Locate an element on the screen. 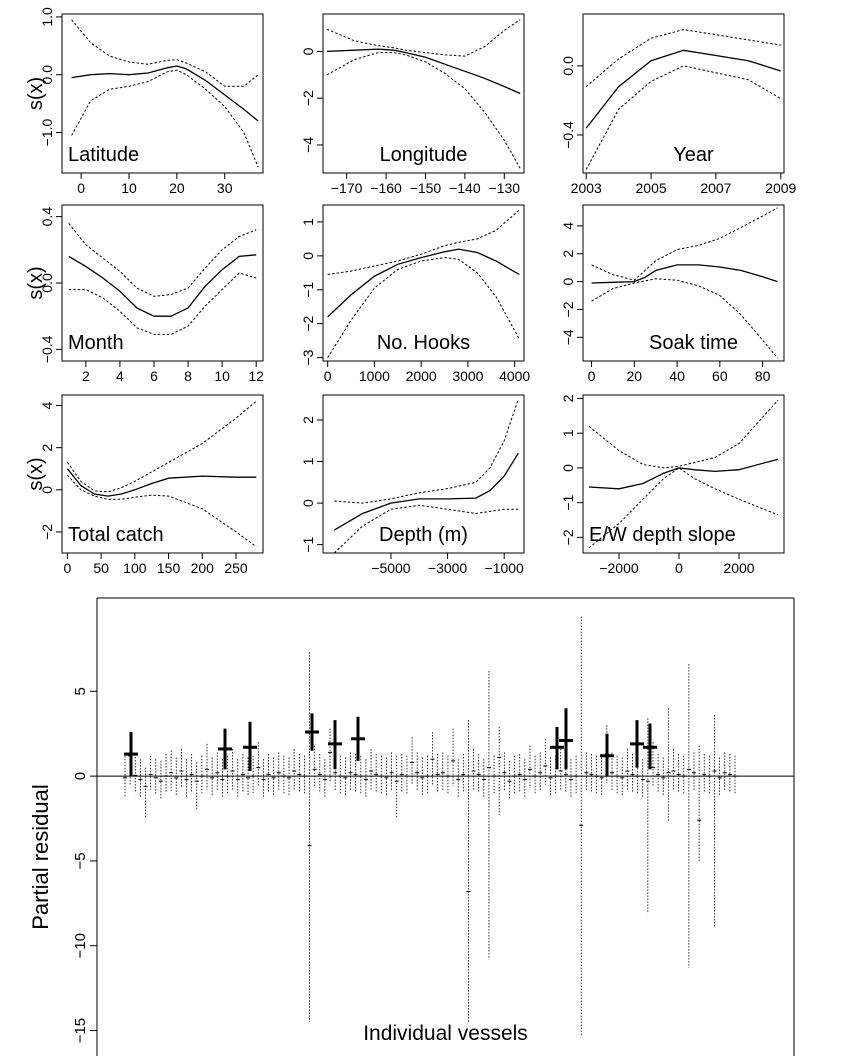 Image resolution: width=843 pixels, height=1056 pixels. panel-longitude: −170 −160 −150 −140 −130 −4 −2 0 Longitude is located at coordinates (412, 104).